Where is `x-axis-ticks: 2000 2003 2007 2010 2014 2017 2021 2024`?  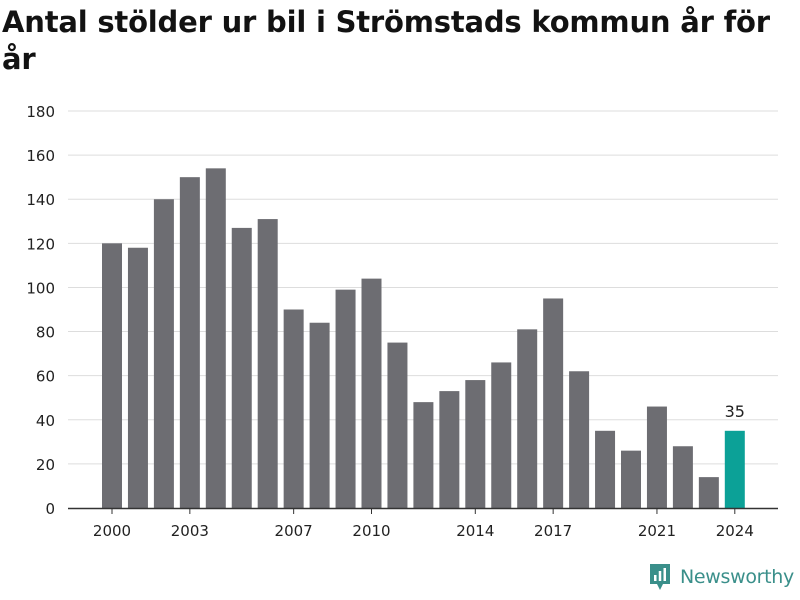 x-axis-ticks: 2000 2003 2007 2010 2014 2017 2021 2024 is located at coordinates (423, 524).